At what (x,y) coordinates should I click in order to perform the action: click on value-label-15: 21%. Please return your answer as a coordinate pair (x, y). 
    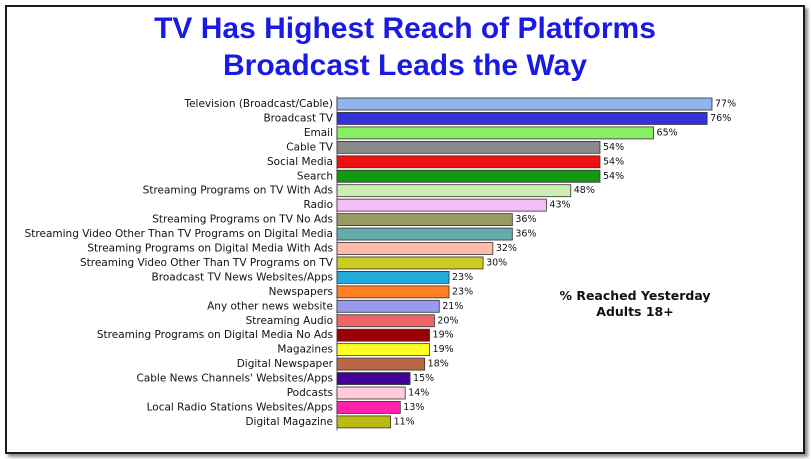
    Looking at the image, I should click on (452, 306).